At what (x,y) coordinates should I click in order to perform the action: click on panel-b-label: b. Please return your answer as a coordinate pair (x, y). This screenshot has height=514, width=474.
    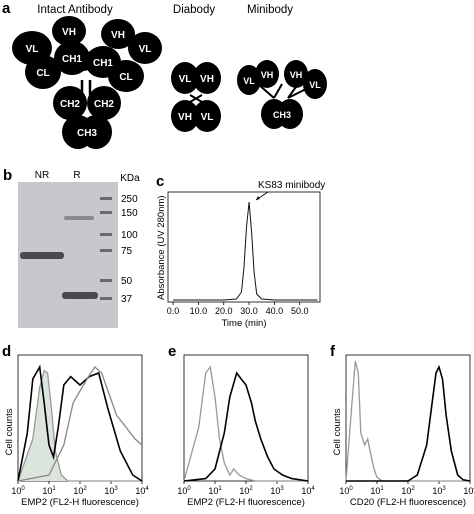
    Looking at the image, I should click on (7, 175).